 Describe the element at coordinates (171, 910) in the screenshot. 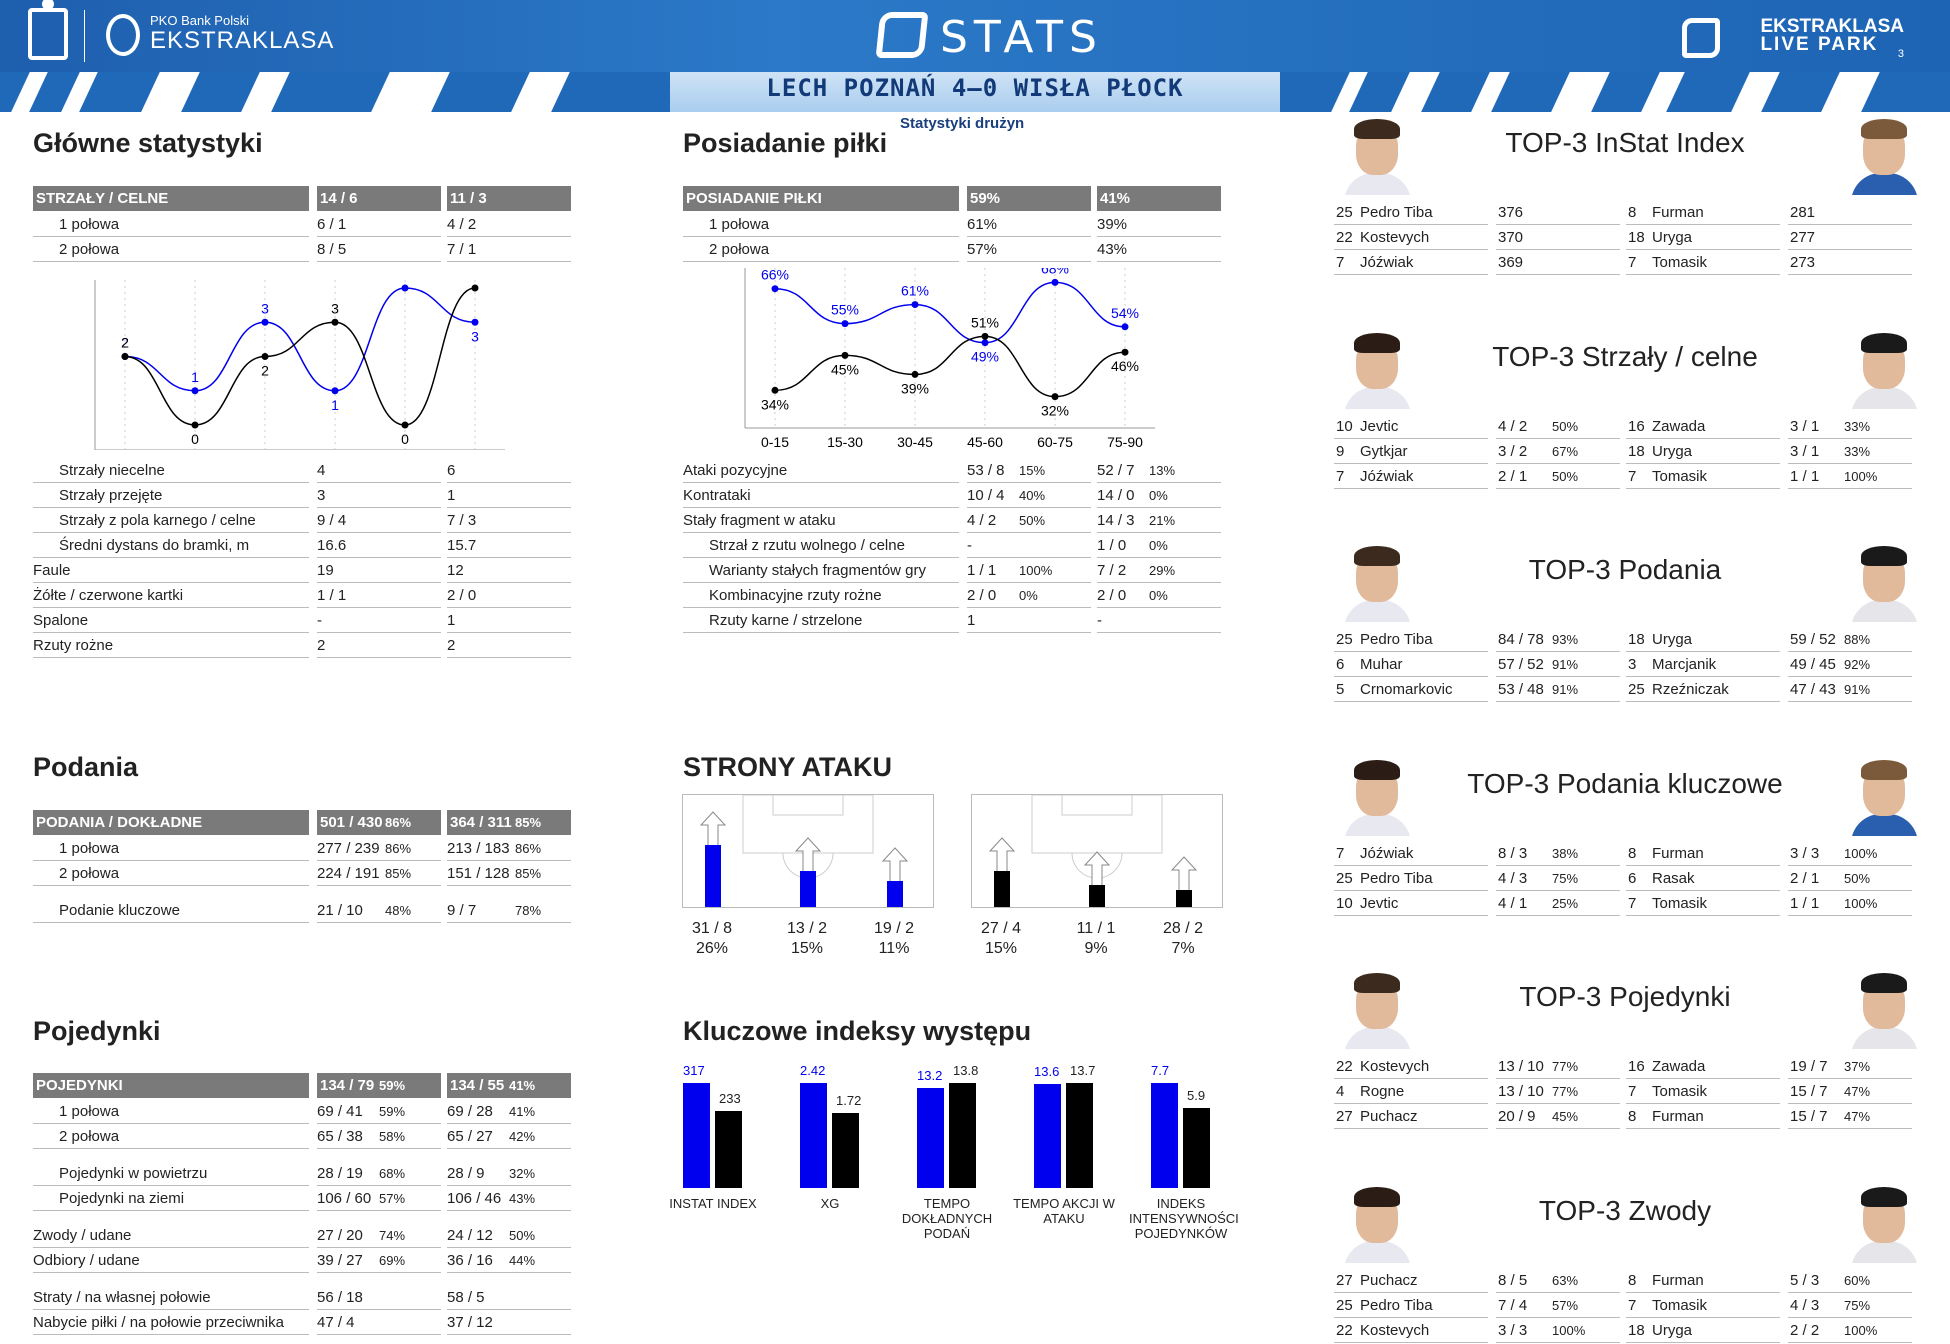

I see `table-row-cell: Podanie kluczowe` at that location.